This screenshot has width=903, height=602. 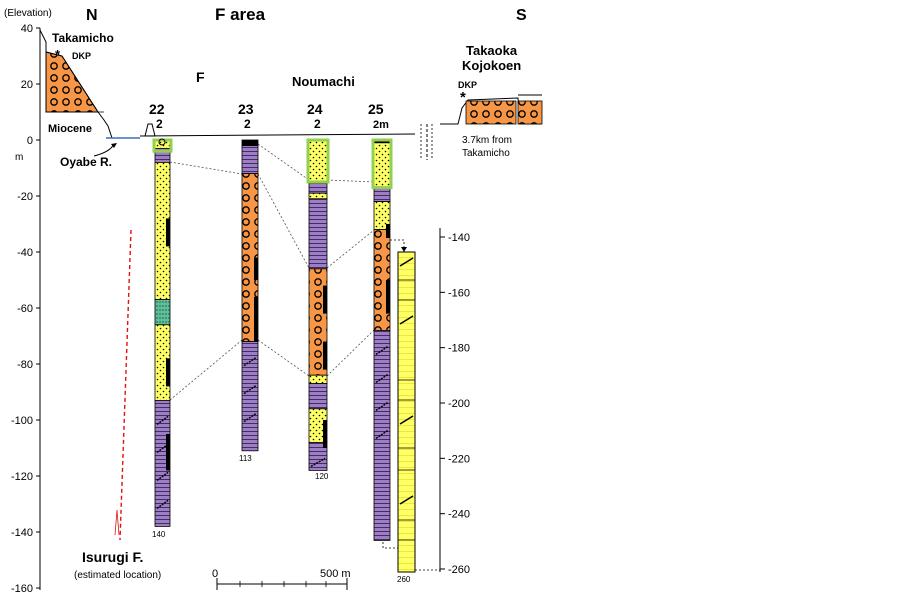 What do you see at coordinates (159, 534) in the screenshot?
I see `borehole-22-depth: 140` at bounding box center [159, 534].